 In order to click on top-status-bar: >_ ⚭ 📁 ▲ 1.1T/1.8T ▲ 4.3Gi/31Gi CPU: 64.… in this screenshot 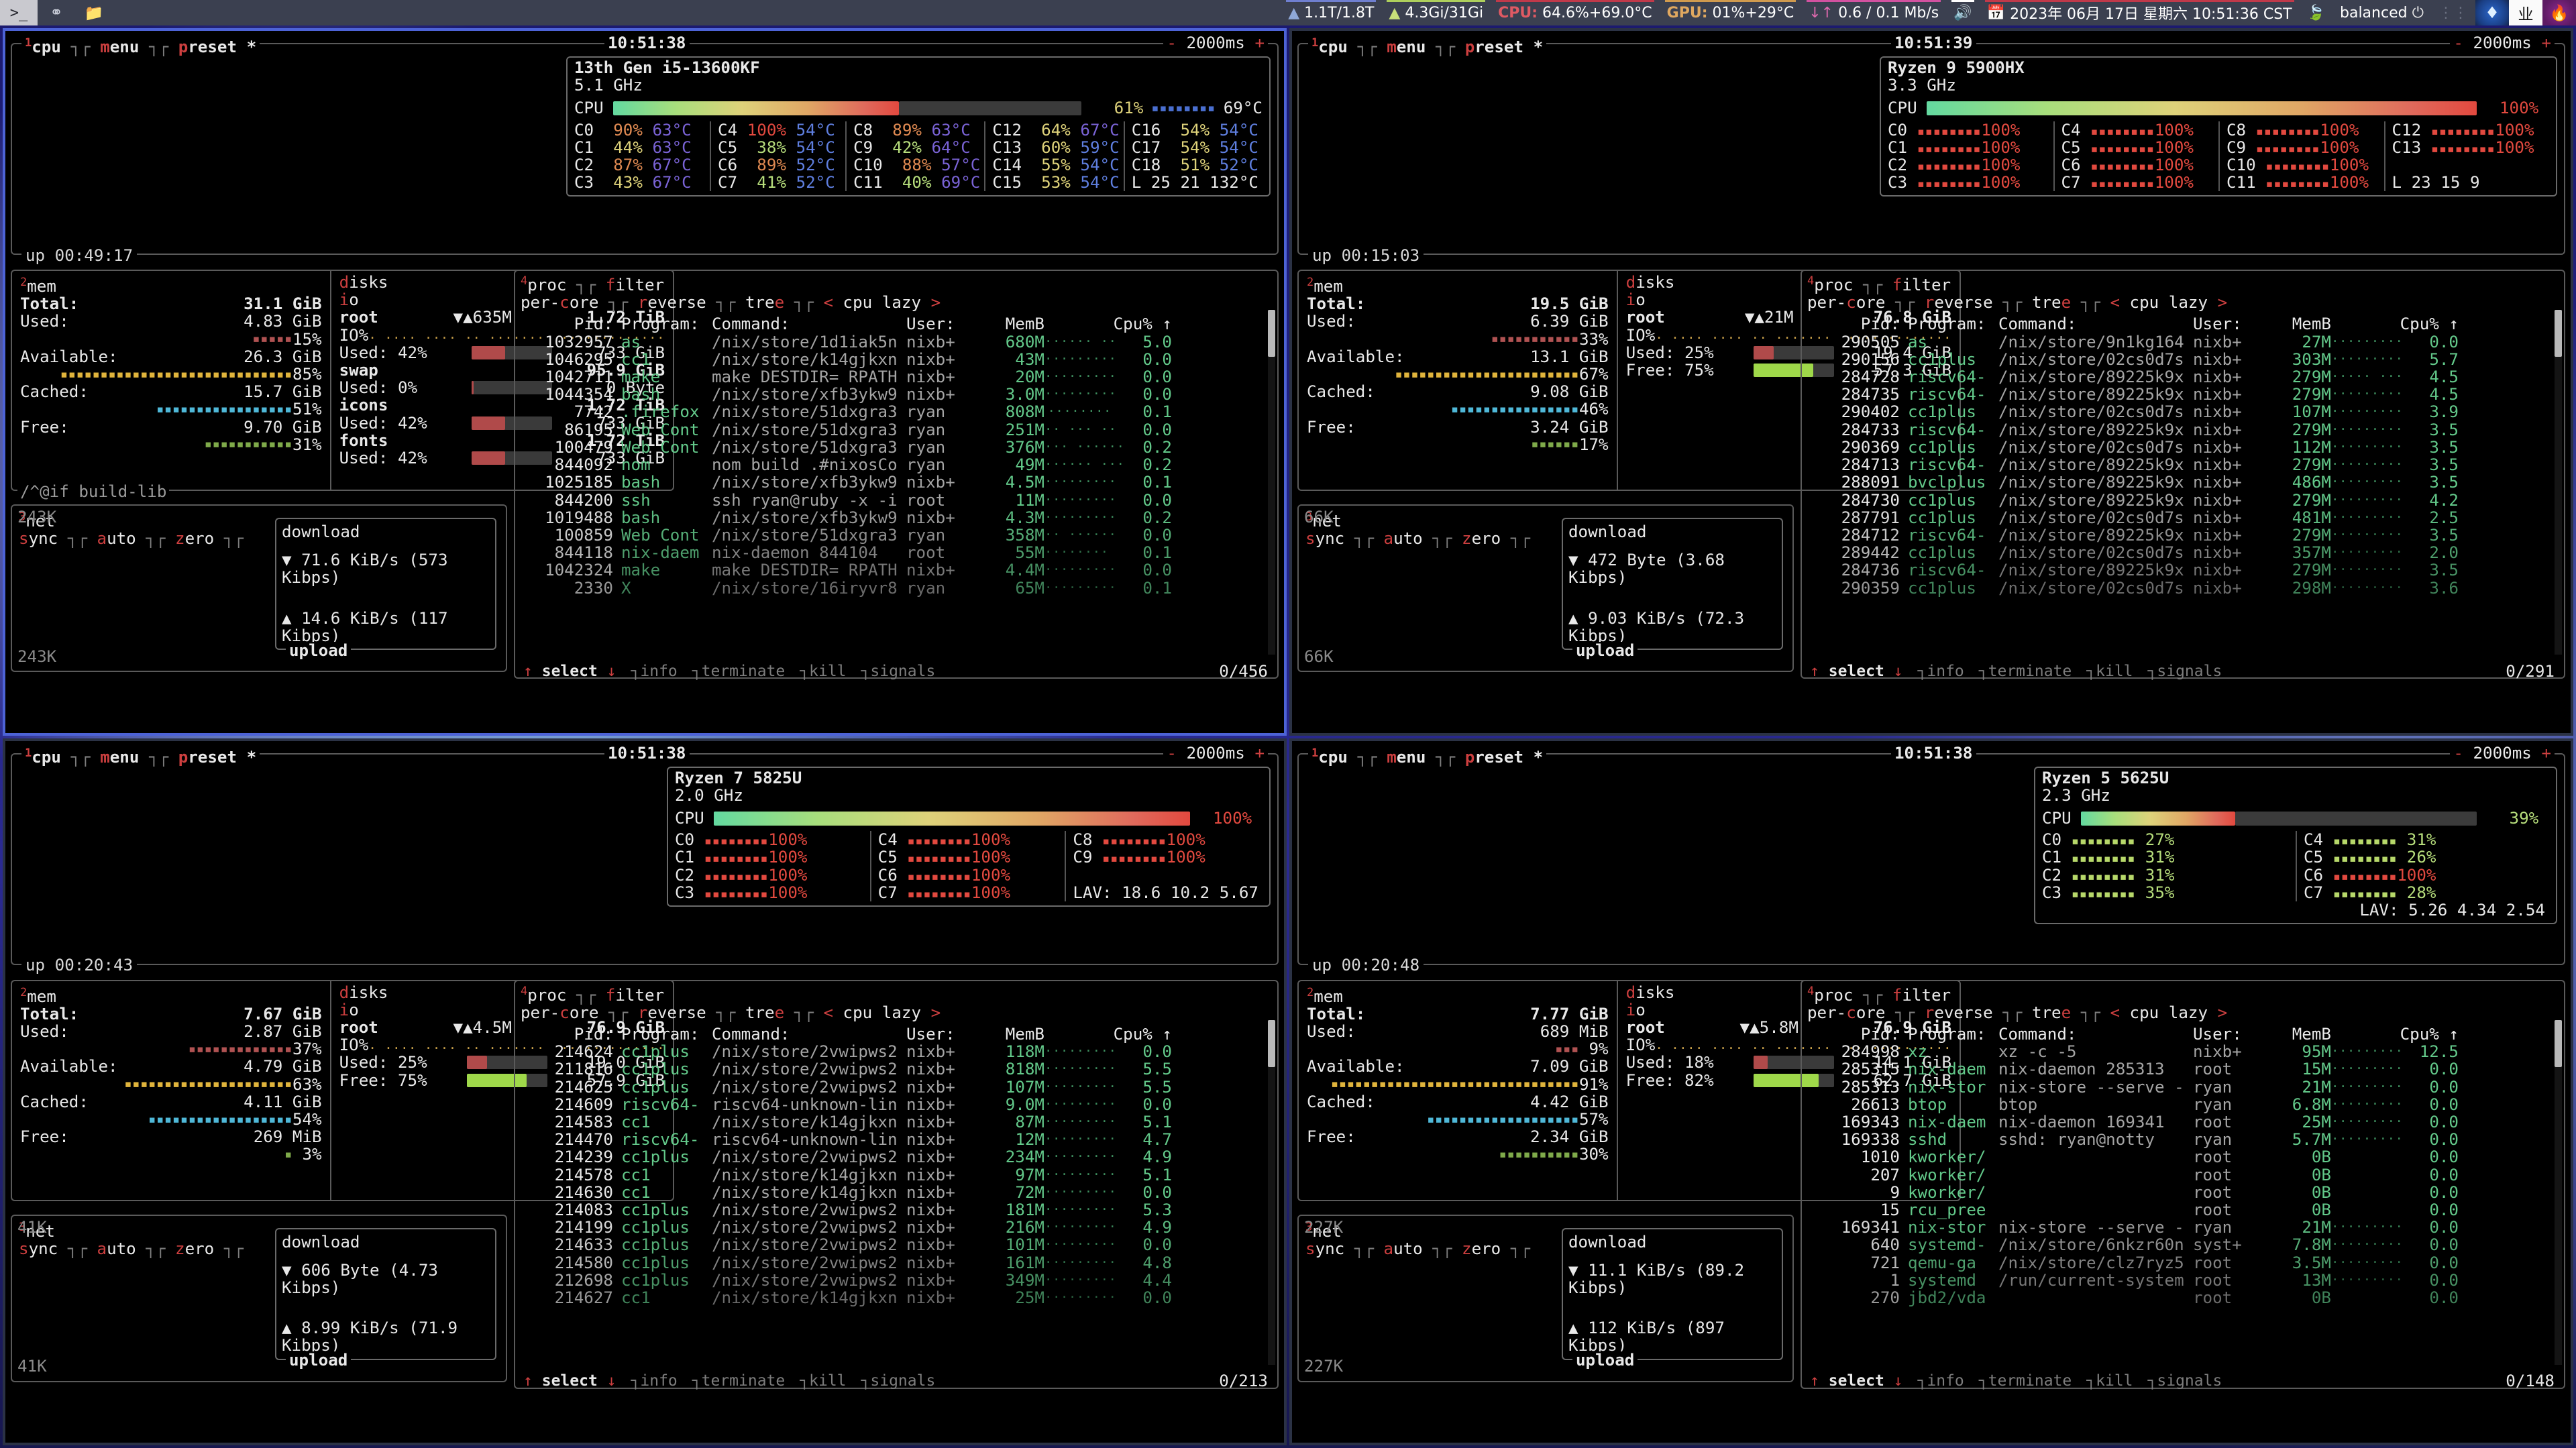, I will do `click(1288, 12)`.